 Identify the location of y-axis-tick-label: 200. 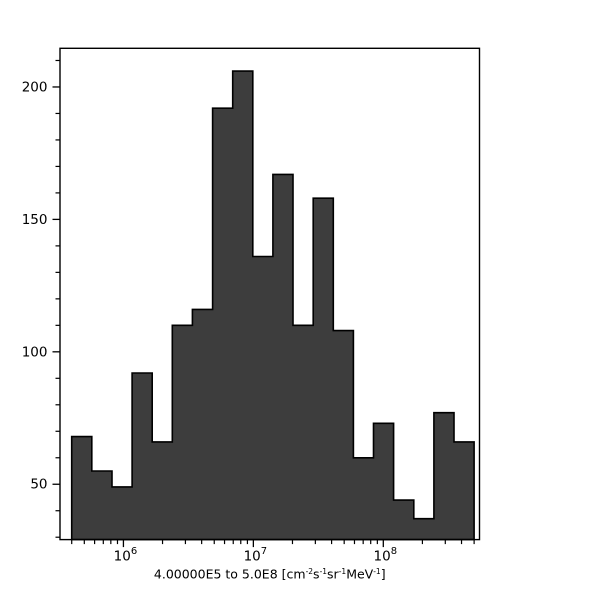
(35, 87).